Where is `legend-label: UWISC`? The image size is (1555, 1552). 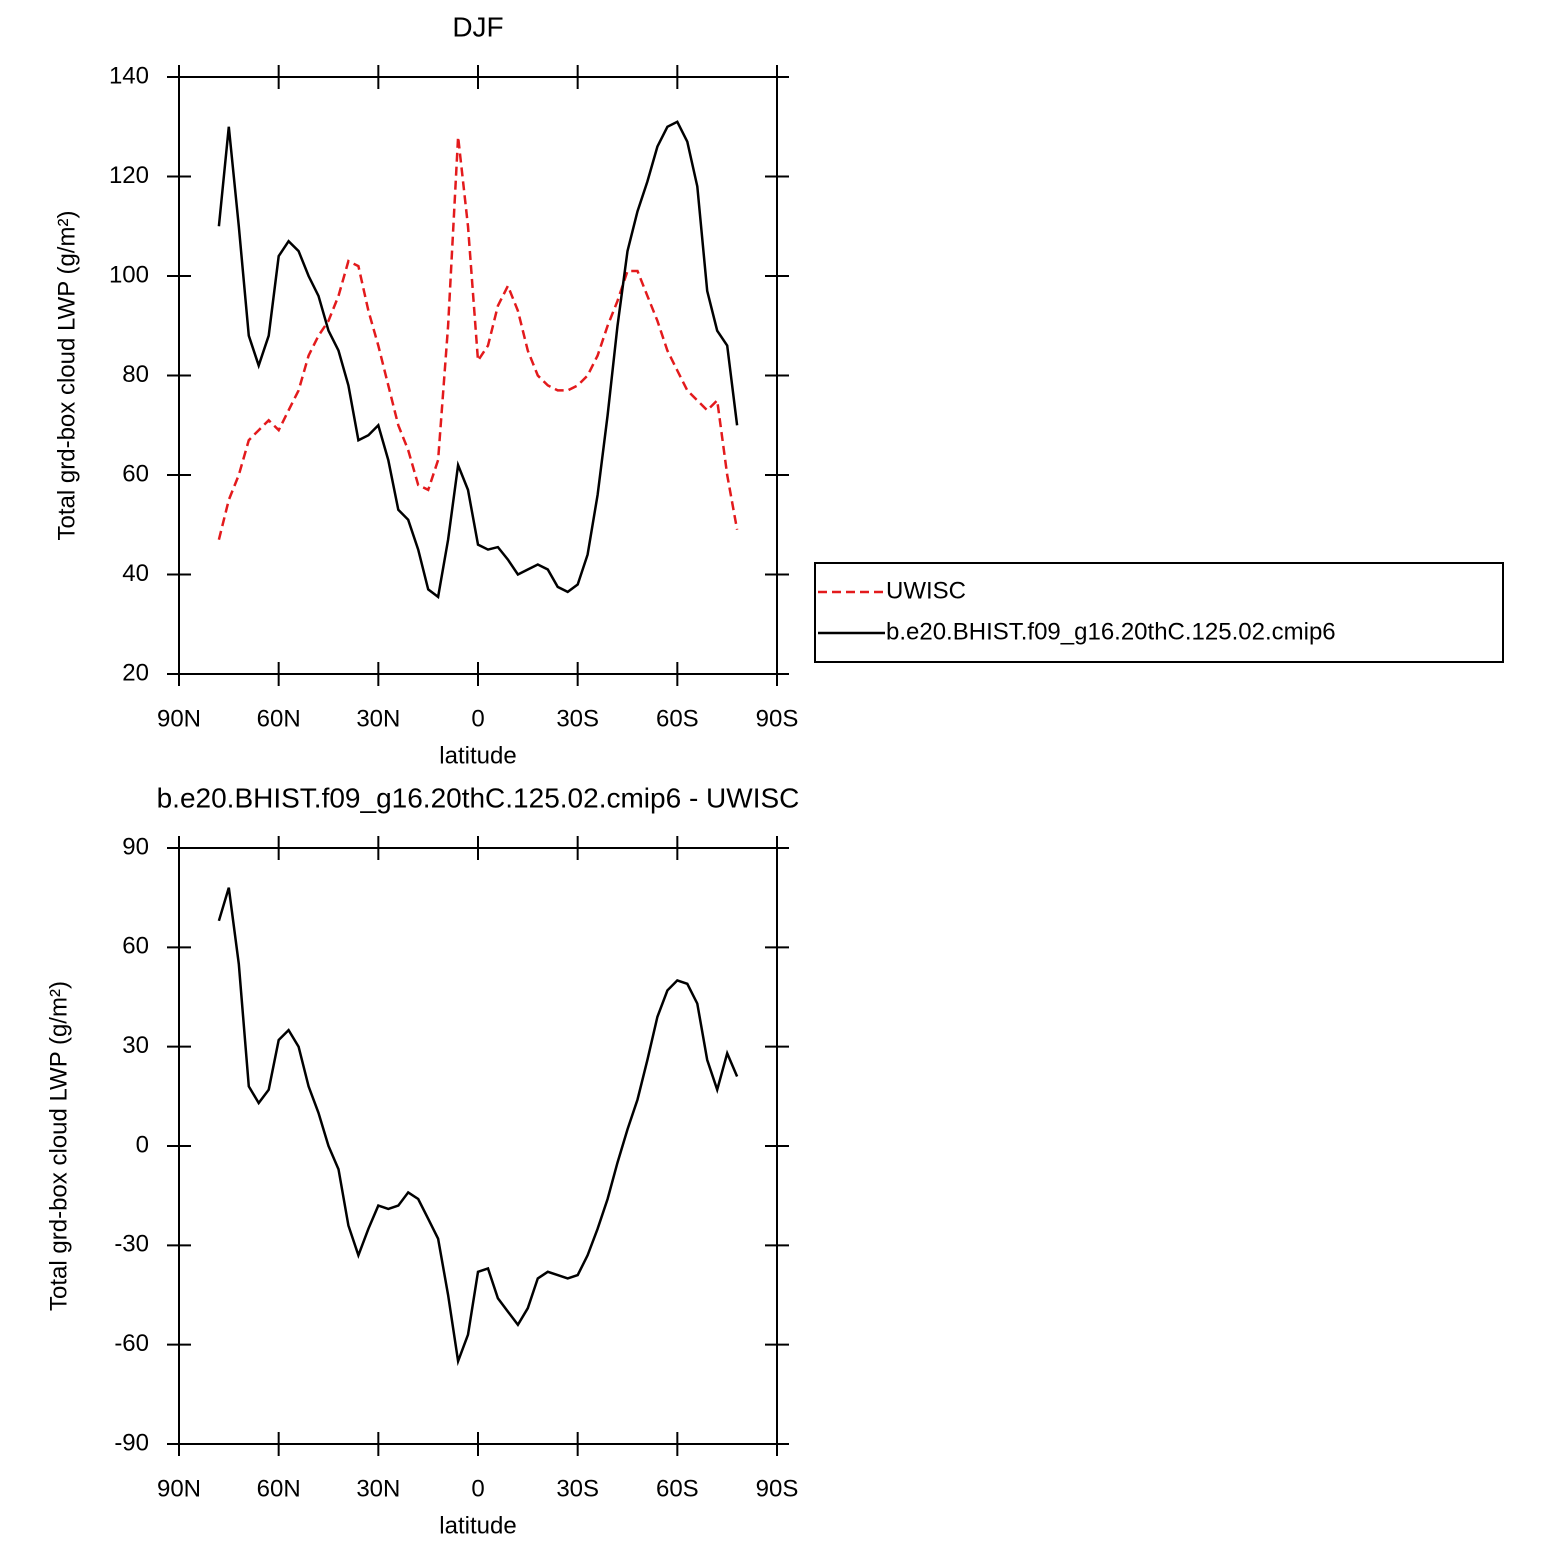
legend-label: UWISC is located at coordinates (926, 590).